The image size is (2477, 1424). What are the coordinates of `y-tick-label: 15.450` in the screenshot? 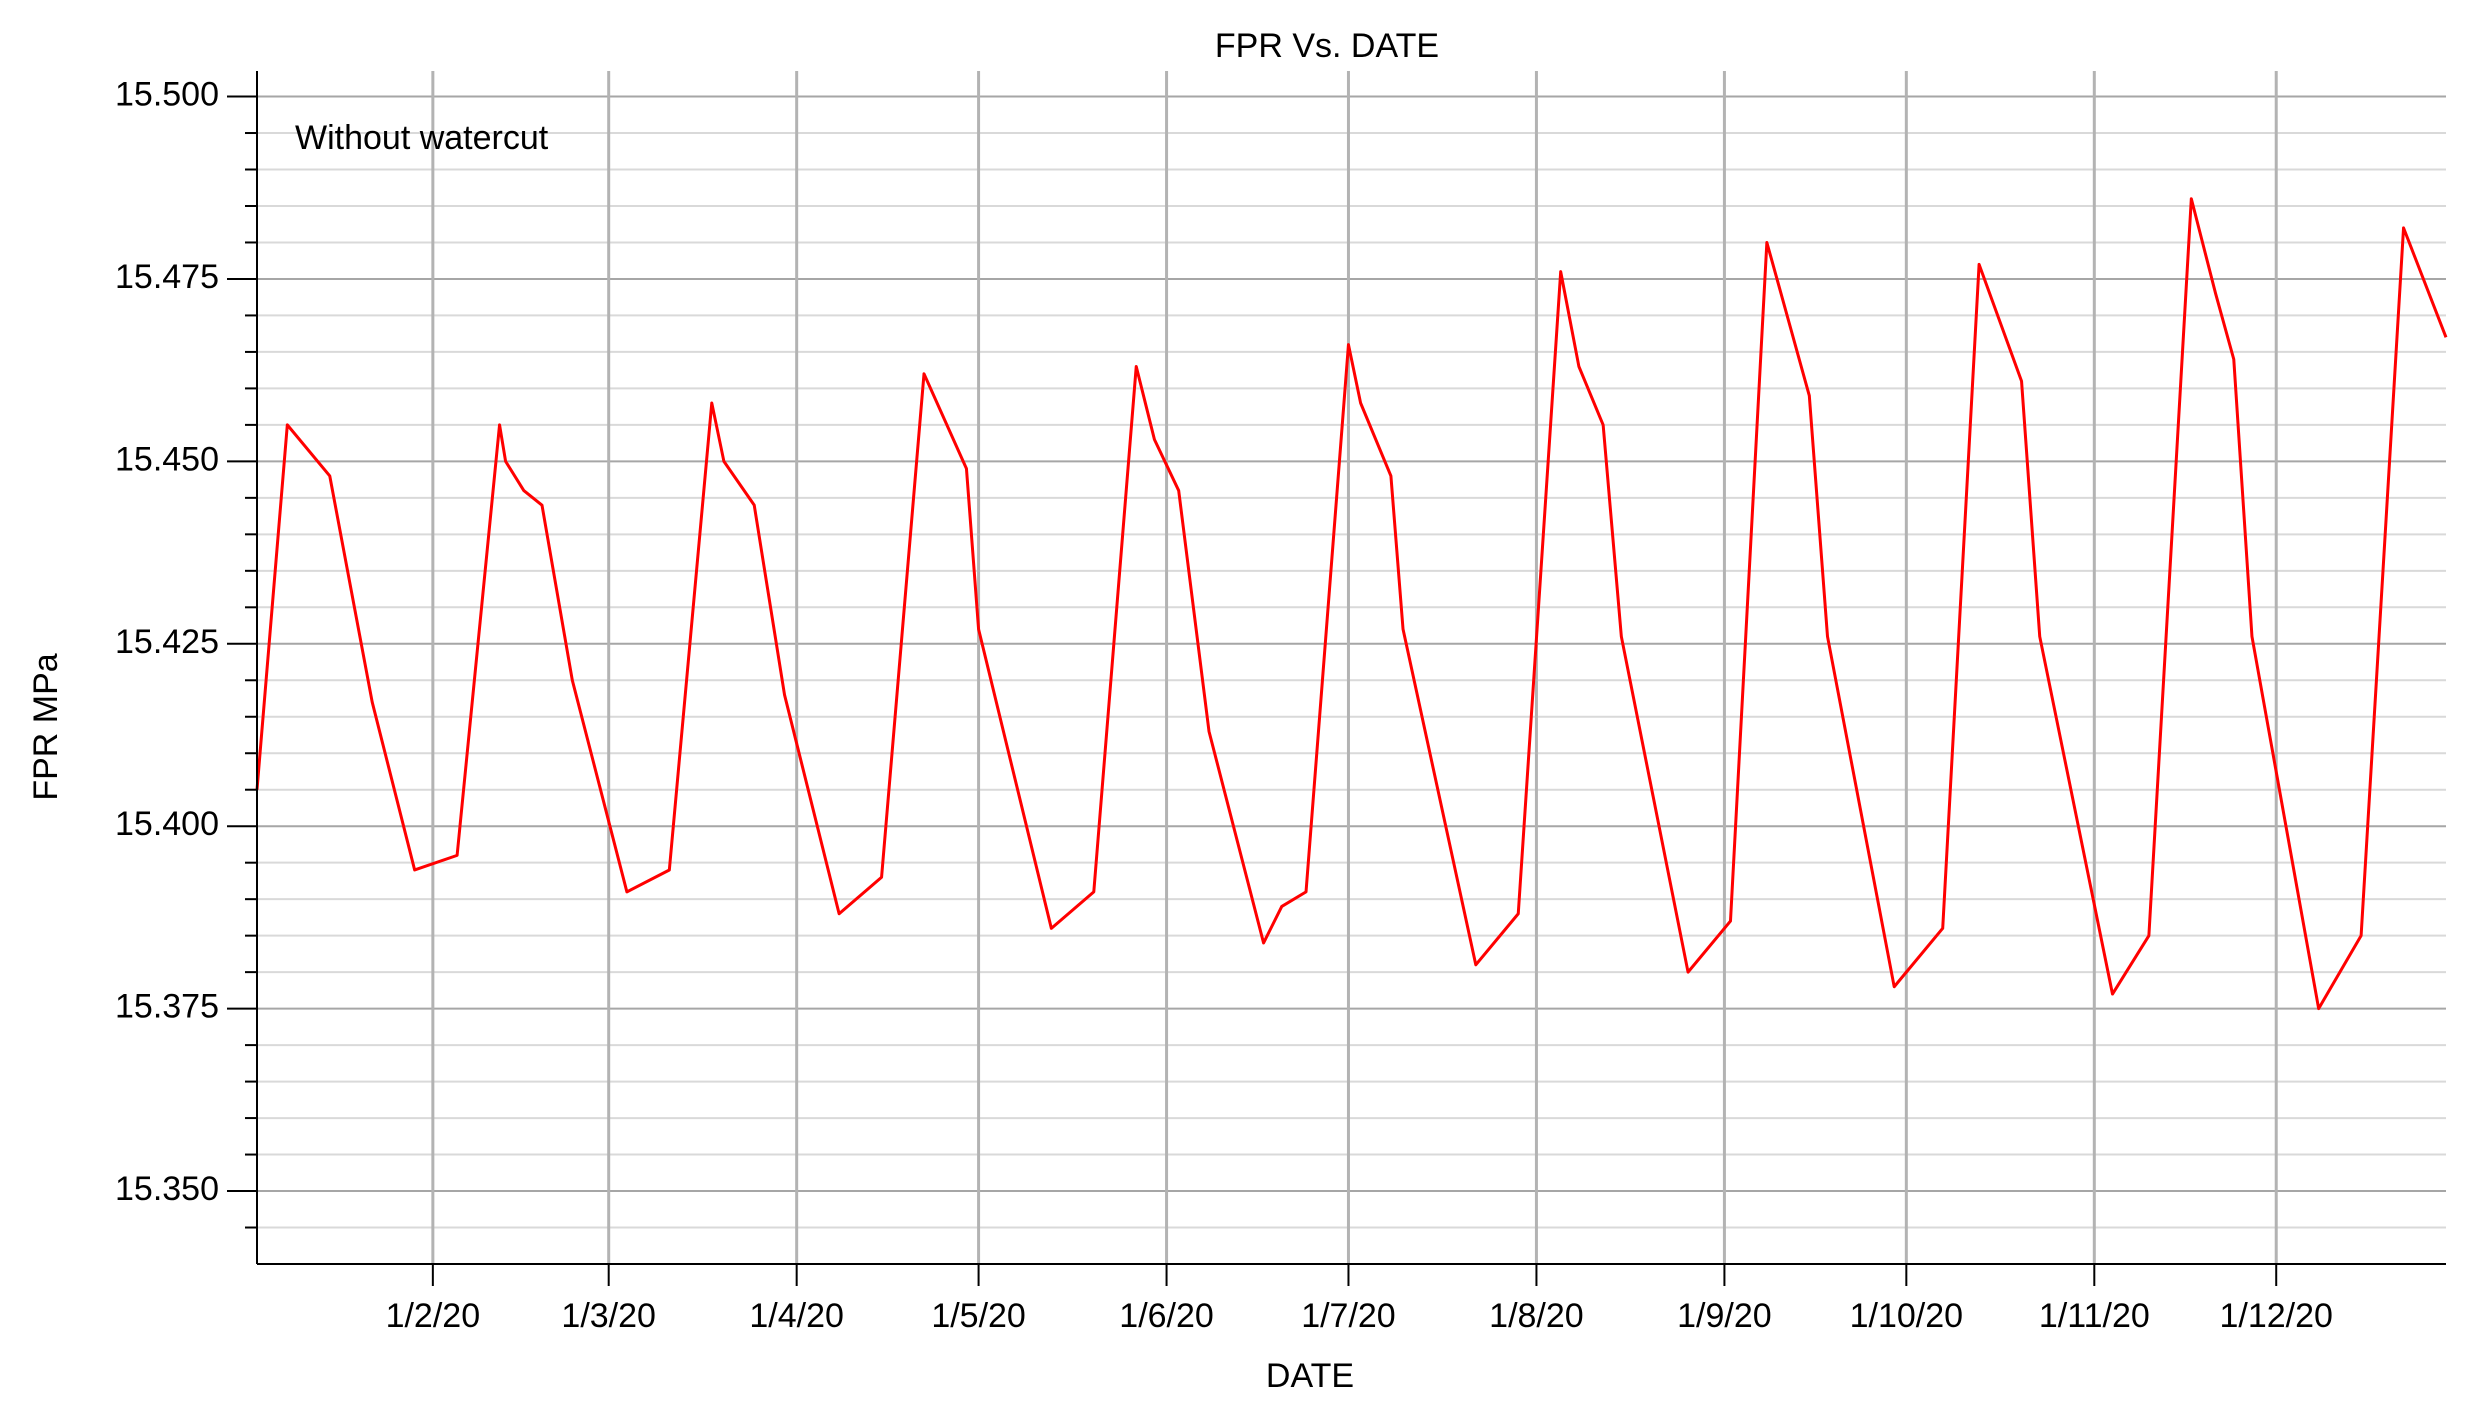 It's located at (167, 459).